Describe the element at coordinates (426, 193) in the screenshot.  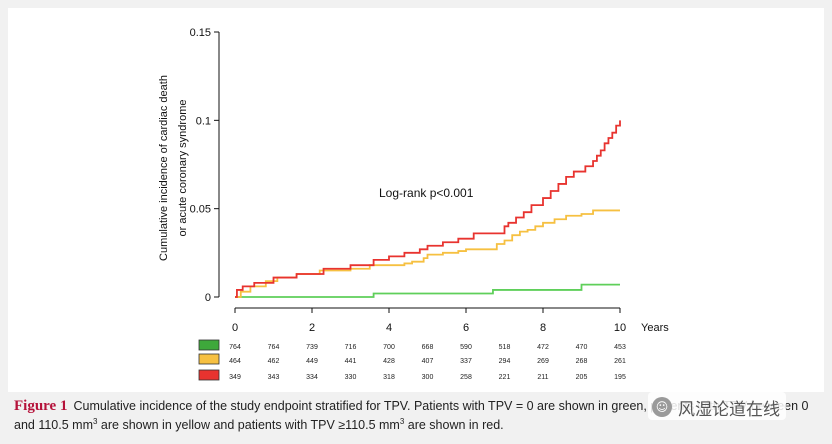
I see `log-rank-annotation: Log-rank p<0.001` at that location.